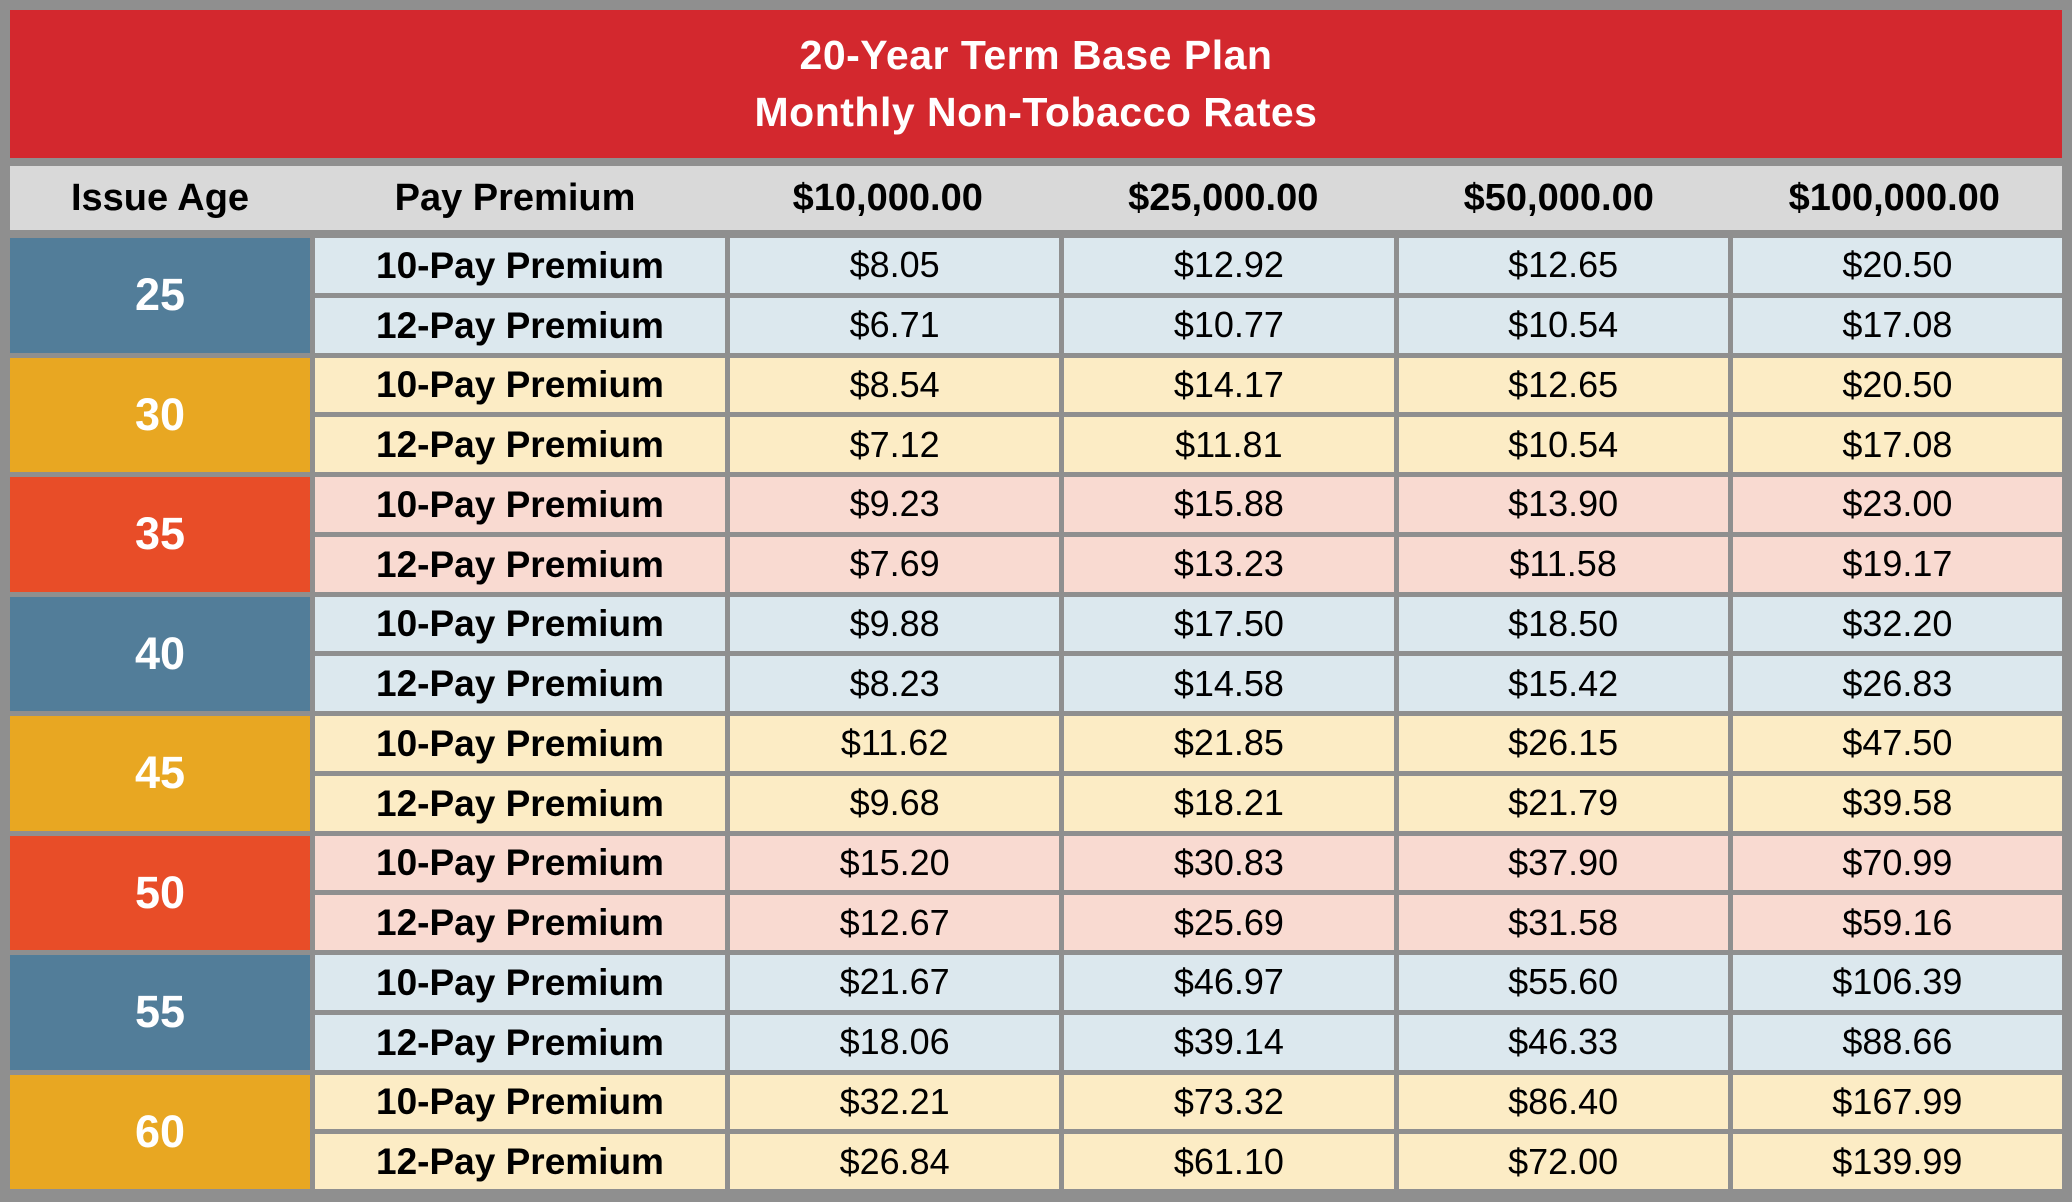 This screenshot has width=2072, height=1202. Describe the element at coordinates (1229, 683) in the screenshot. I see `rate-value: $14.58` at that location.